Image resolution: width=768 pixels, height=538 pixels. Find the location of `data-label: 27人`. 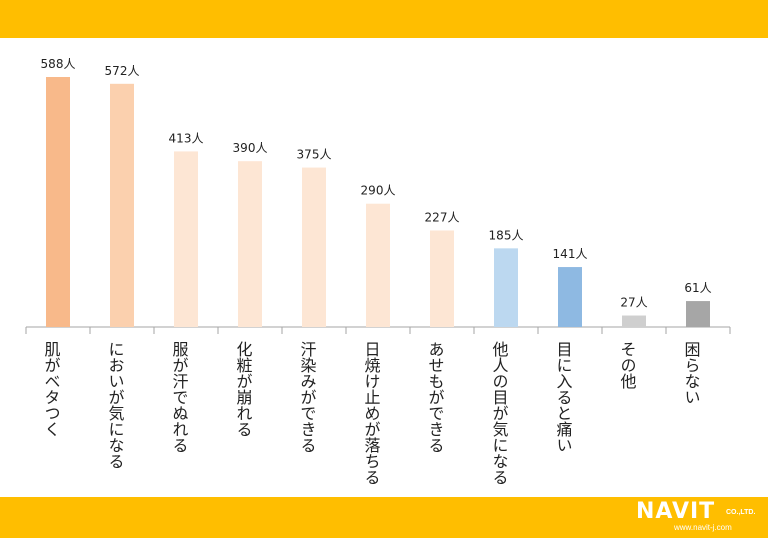

data-label: 27人 is located at coordinates (633, 303).